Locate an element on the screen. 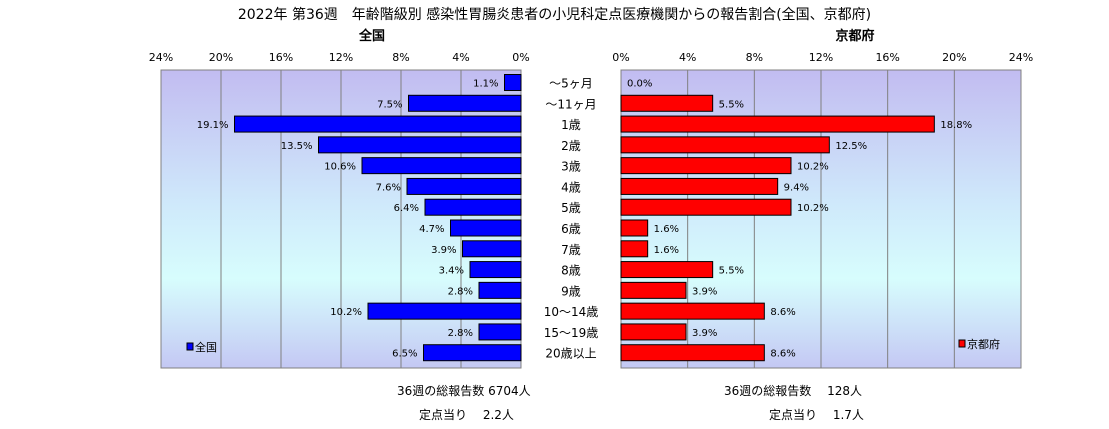  legend-marker-kyoto is located at coordinates (962, 343).